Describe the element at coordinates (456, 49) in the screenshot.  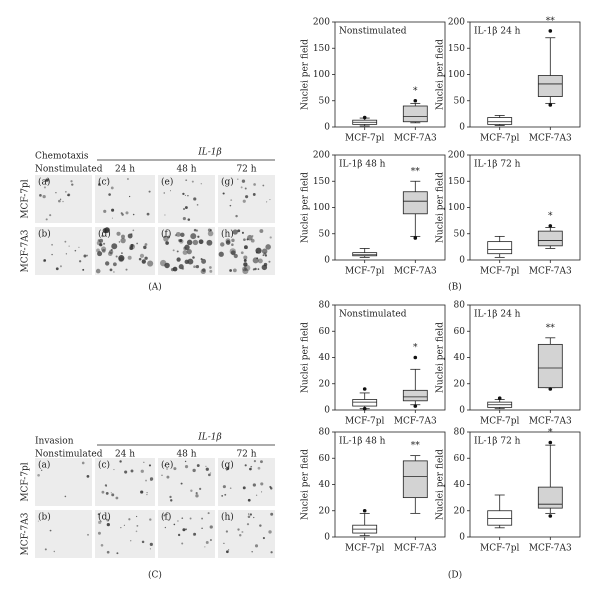
I see `y-tick-label: 150` at that location.